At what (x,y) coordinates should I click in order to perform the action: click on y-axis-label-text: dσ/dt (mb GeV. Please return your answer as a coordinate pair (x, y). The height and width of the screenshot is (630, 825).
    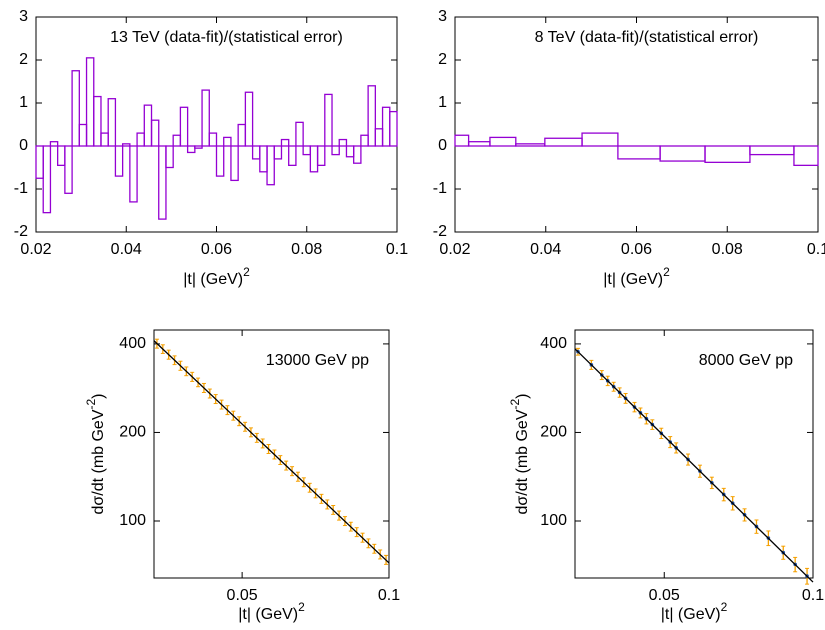
    Looking at the image, I should click on (522, 461).